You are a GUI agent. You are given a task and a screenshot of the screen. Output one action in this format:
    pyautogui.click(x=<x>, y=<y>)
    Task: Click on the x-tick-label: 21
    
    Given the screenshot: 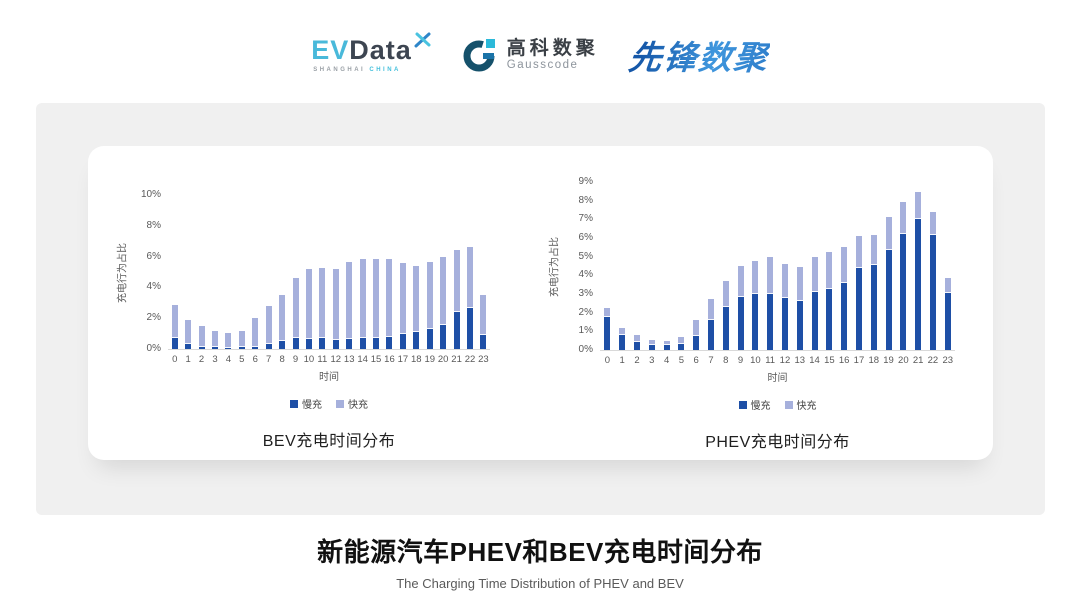 What is the action you would take?
    pyautogui.click(x=918, y=360)
    